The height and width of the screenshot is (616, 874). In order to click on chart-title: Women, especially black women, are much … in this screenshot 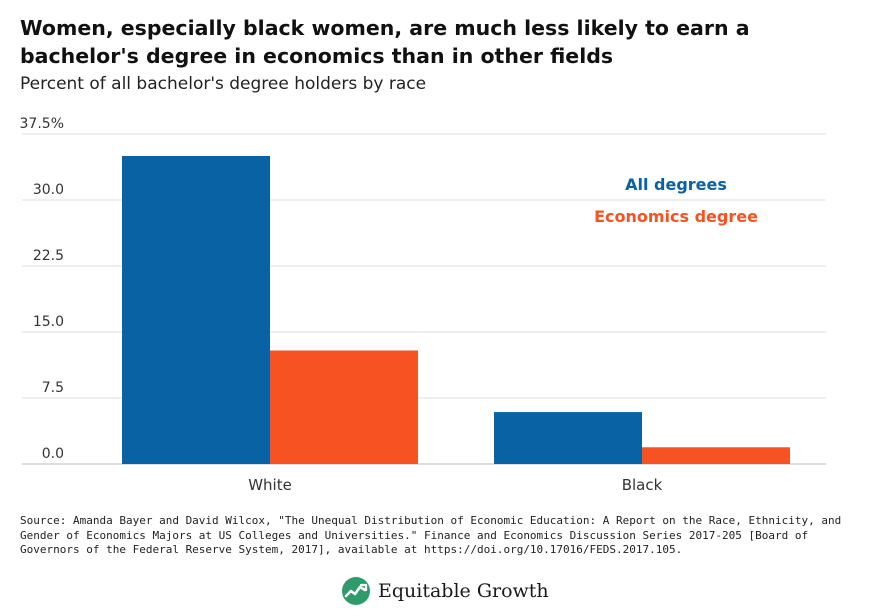, I will do `click(385, 42)`.